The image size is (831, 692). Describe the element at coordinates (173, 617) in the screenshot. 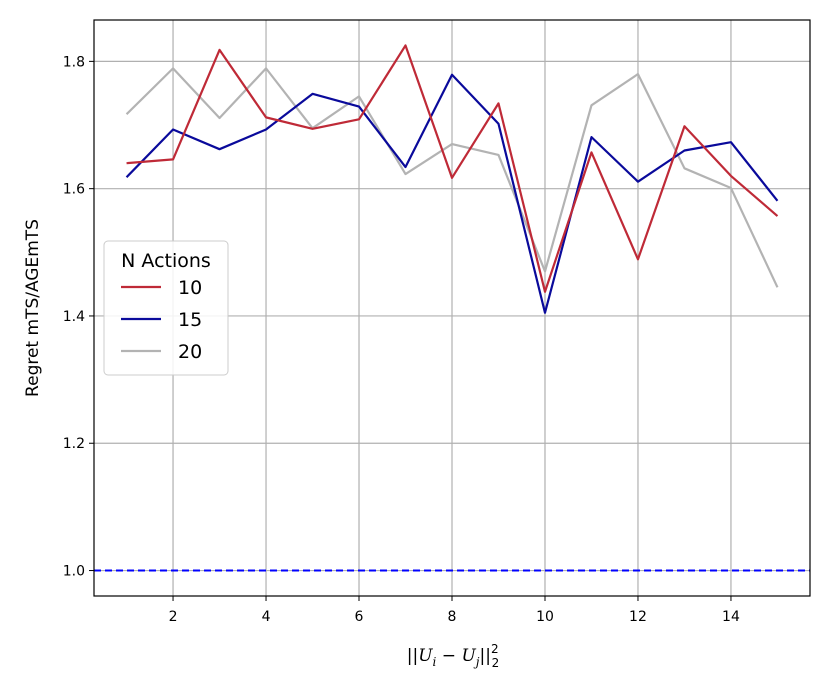

I see `x-tick-label: 2` at that location.